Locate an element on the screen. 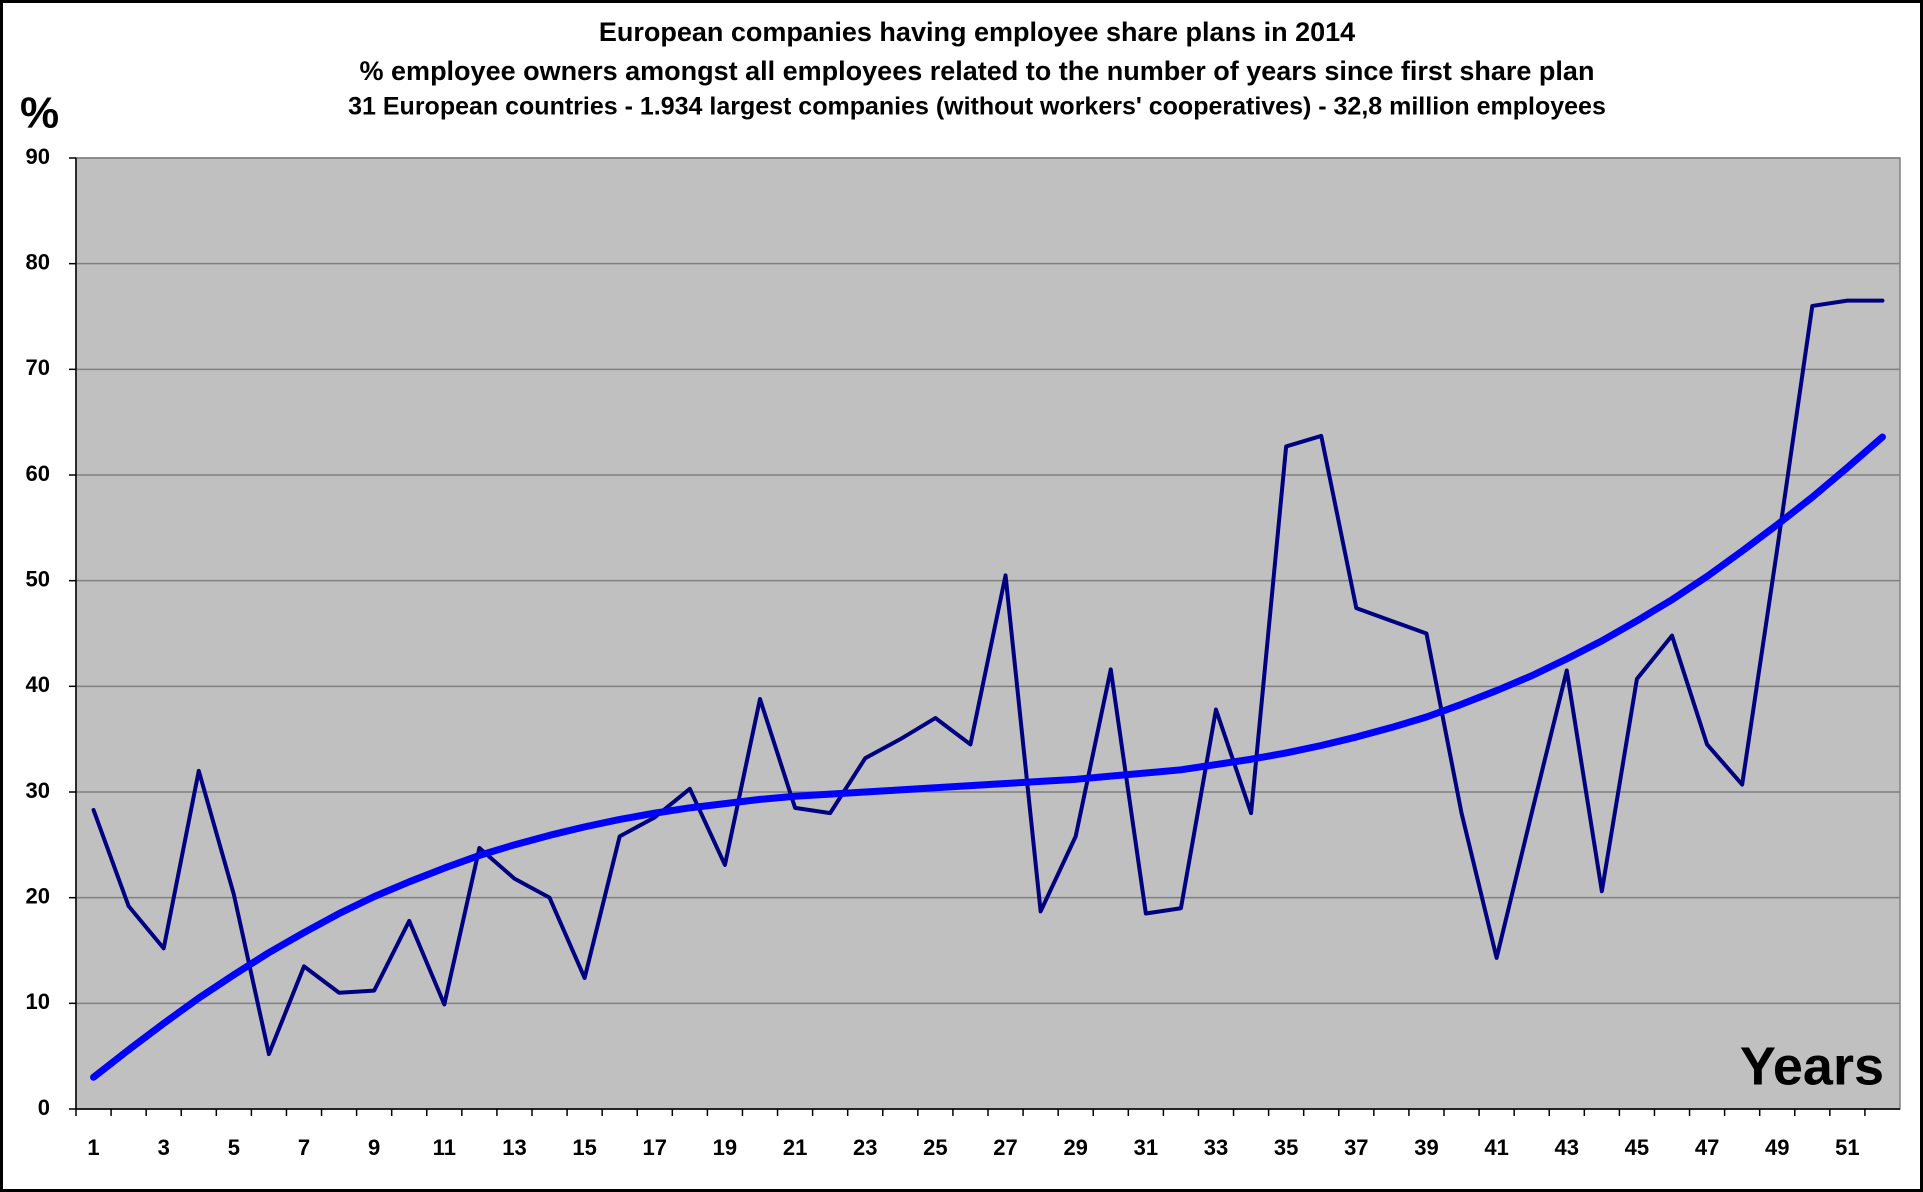 This screenshot has height=1192, width=1923. y-tick-label: 70 is located at coordinates (38, 367).